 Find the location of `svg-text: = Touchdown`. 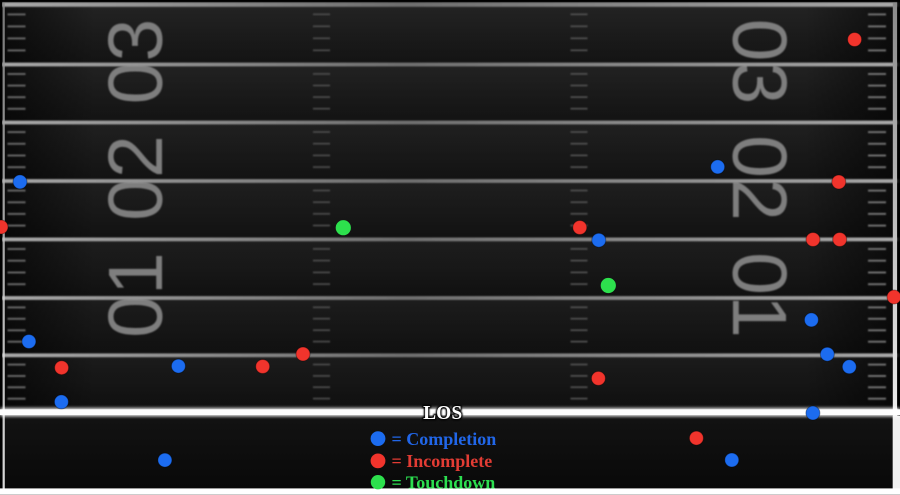

svg-text: = Touchdown is located at coordinates (444, 483).